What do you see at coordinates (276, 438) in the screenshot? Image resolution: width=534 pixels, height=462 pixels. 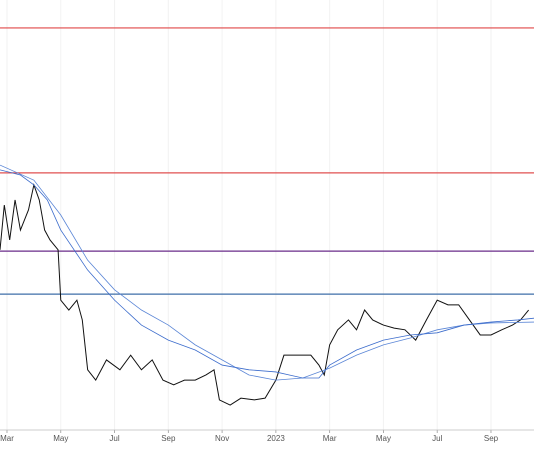 I see `x-tick-label: 2023` at bounding box center [276, 438].